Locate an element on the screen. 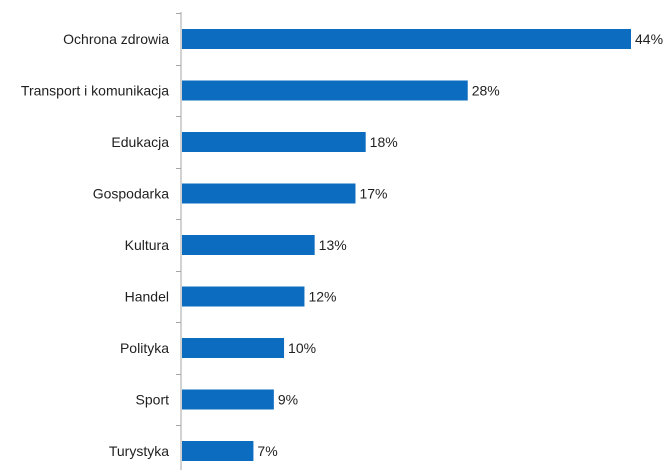 The height and width of the screenshot is (470, 668). category-label: Turystyka is located at coordinates (139, 451).